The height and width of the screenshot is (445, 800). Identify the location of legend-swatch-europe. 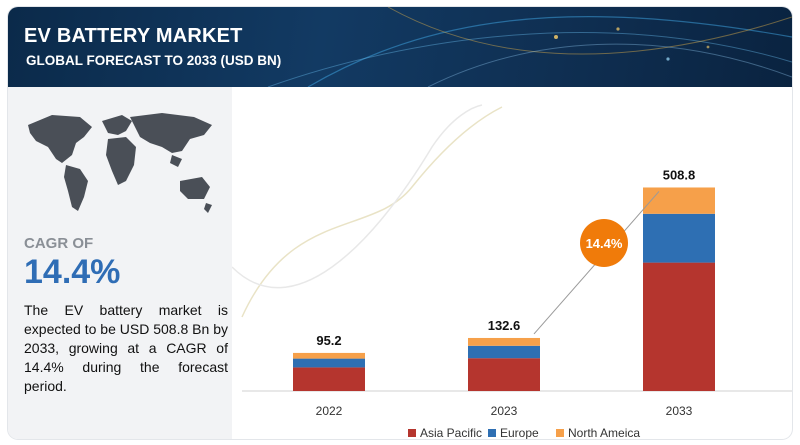
(492, 433).